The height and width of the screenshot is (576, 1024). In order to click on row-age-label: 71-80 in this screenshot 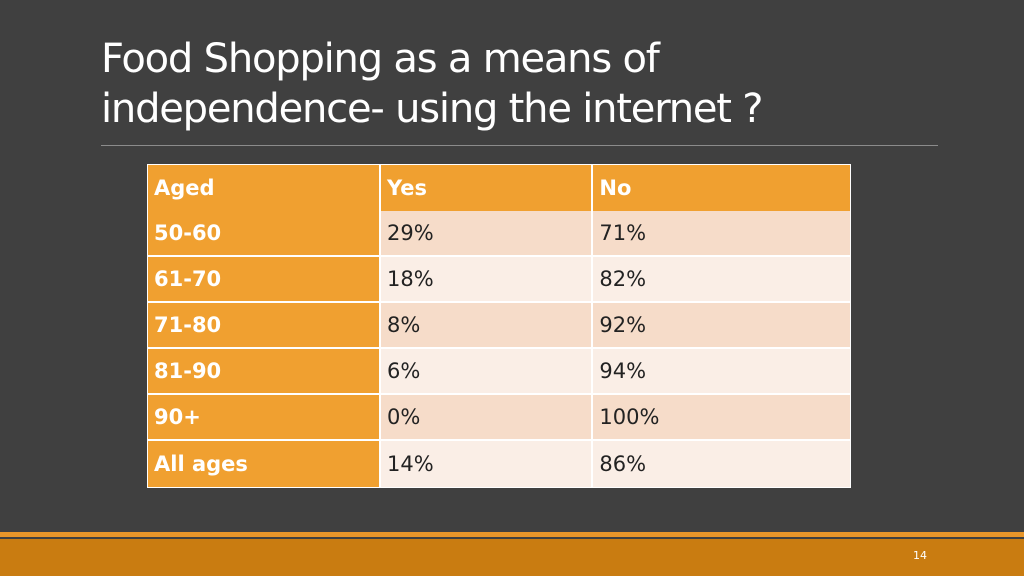, I will do `click(264, 326)`.